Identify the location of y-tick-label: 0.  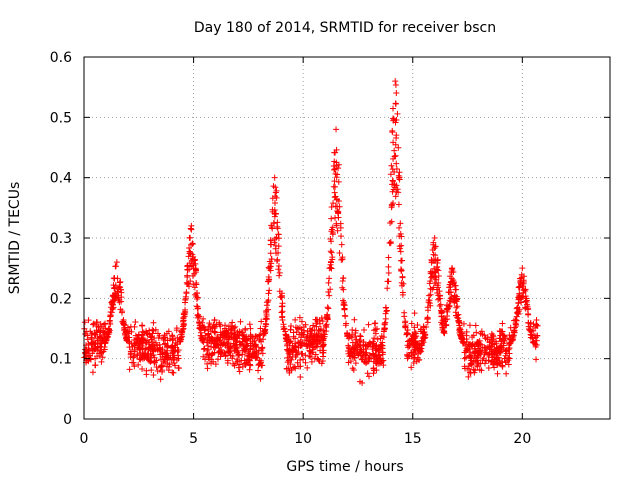
(67, 420).